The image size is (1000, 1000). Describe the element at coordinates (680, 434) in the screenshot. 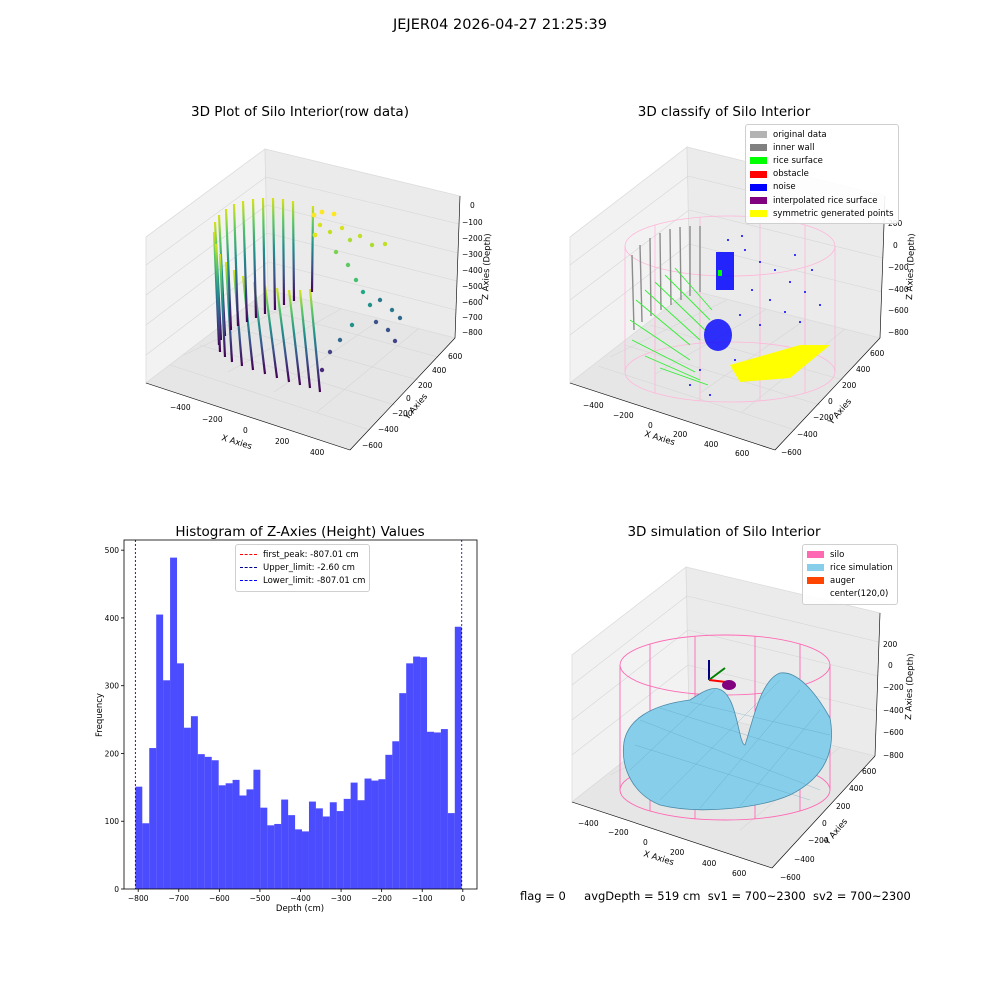

I see `classify-x-tick-3: 200` at that location.